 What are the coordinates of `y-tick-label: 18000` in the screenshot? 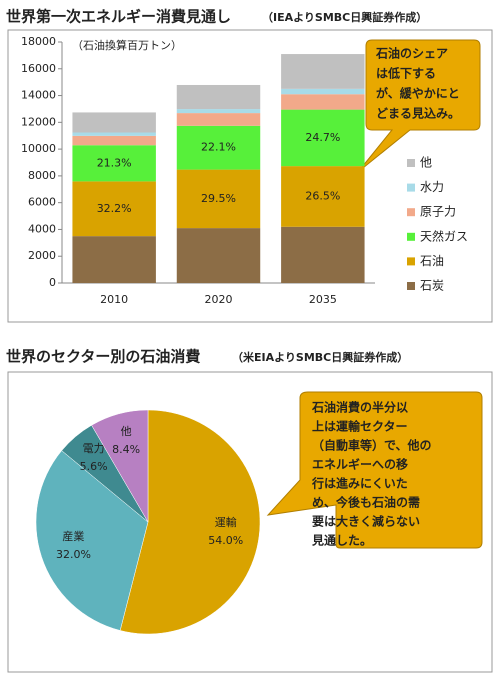 It's located at (38, 41).